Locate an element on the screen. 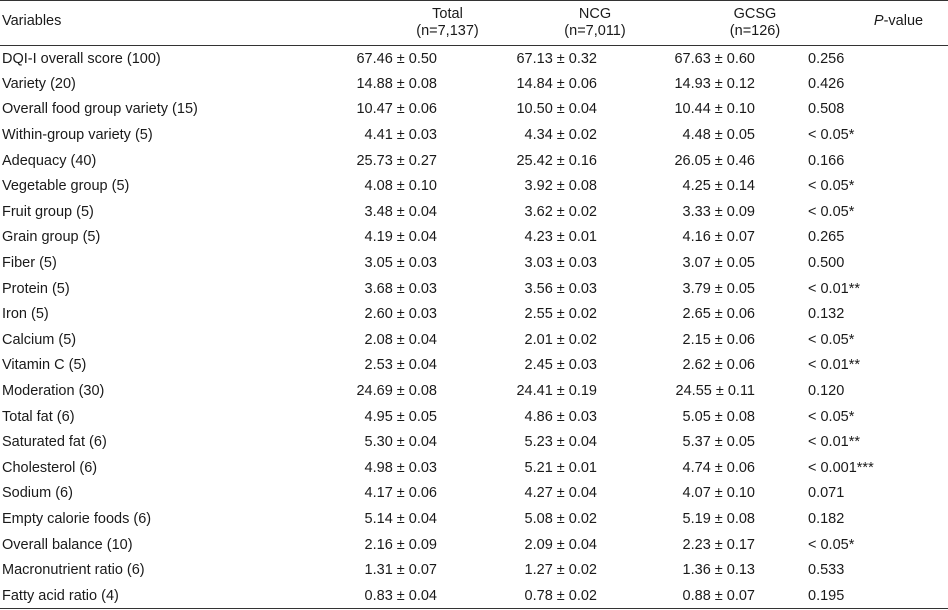  variable-cell: DQI-I overall score (100) is located at coordinates (81, 58).